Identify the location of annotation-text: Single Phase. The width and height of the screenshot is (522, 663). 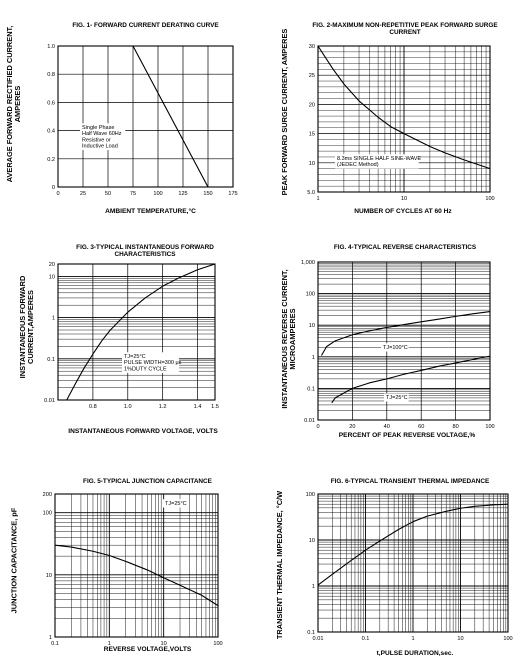
(98, 128).